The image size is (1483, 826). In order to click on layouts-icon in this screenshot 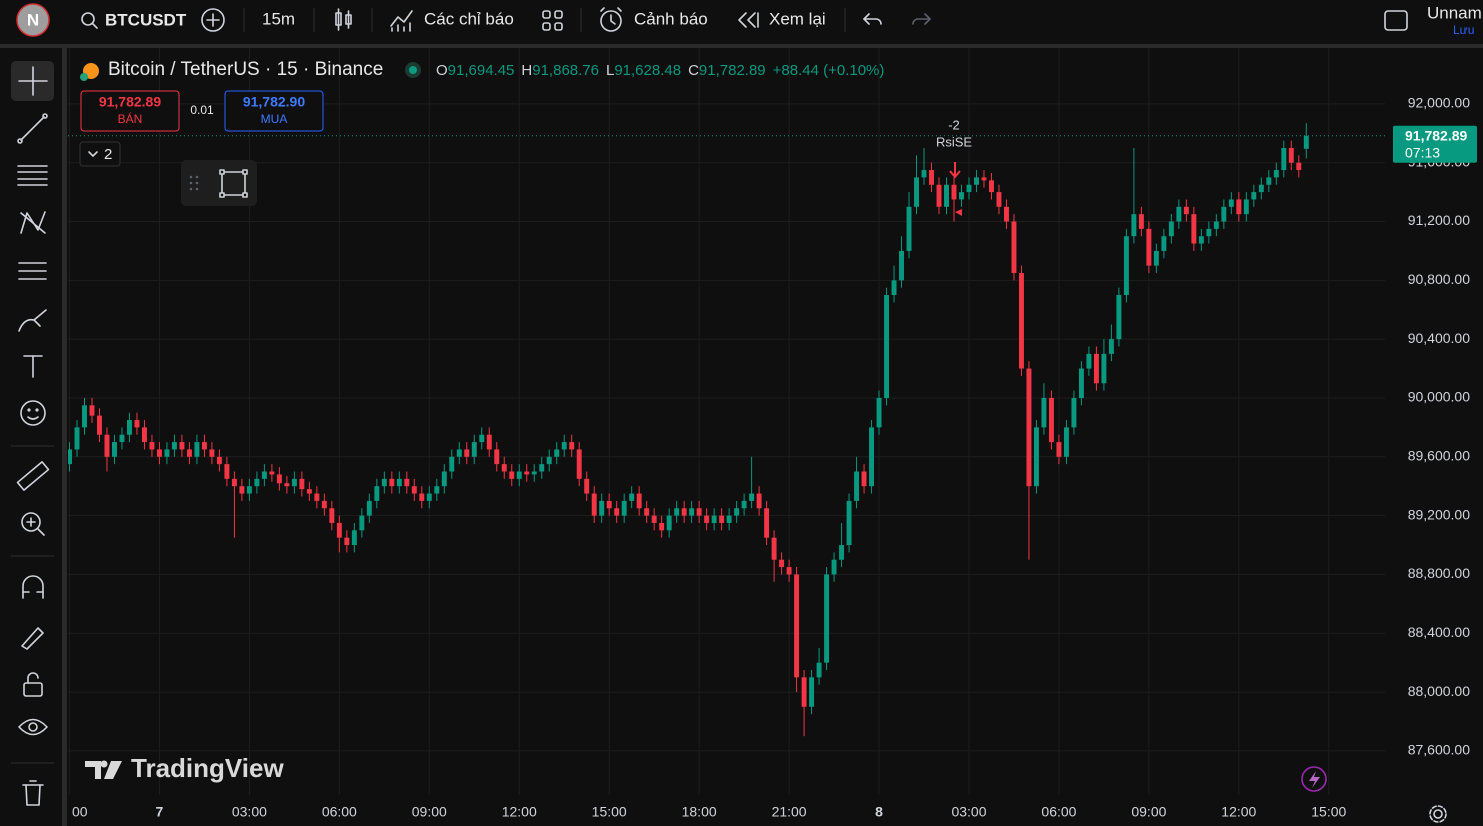, I will do `click(552, 20)`.